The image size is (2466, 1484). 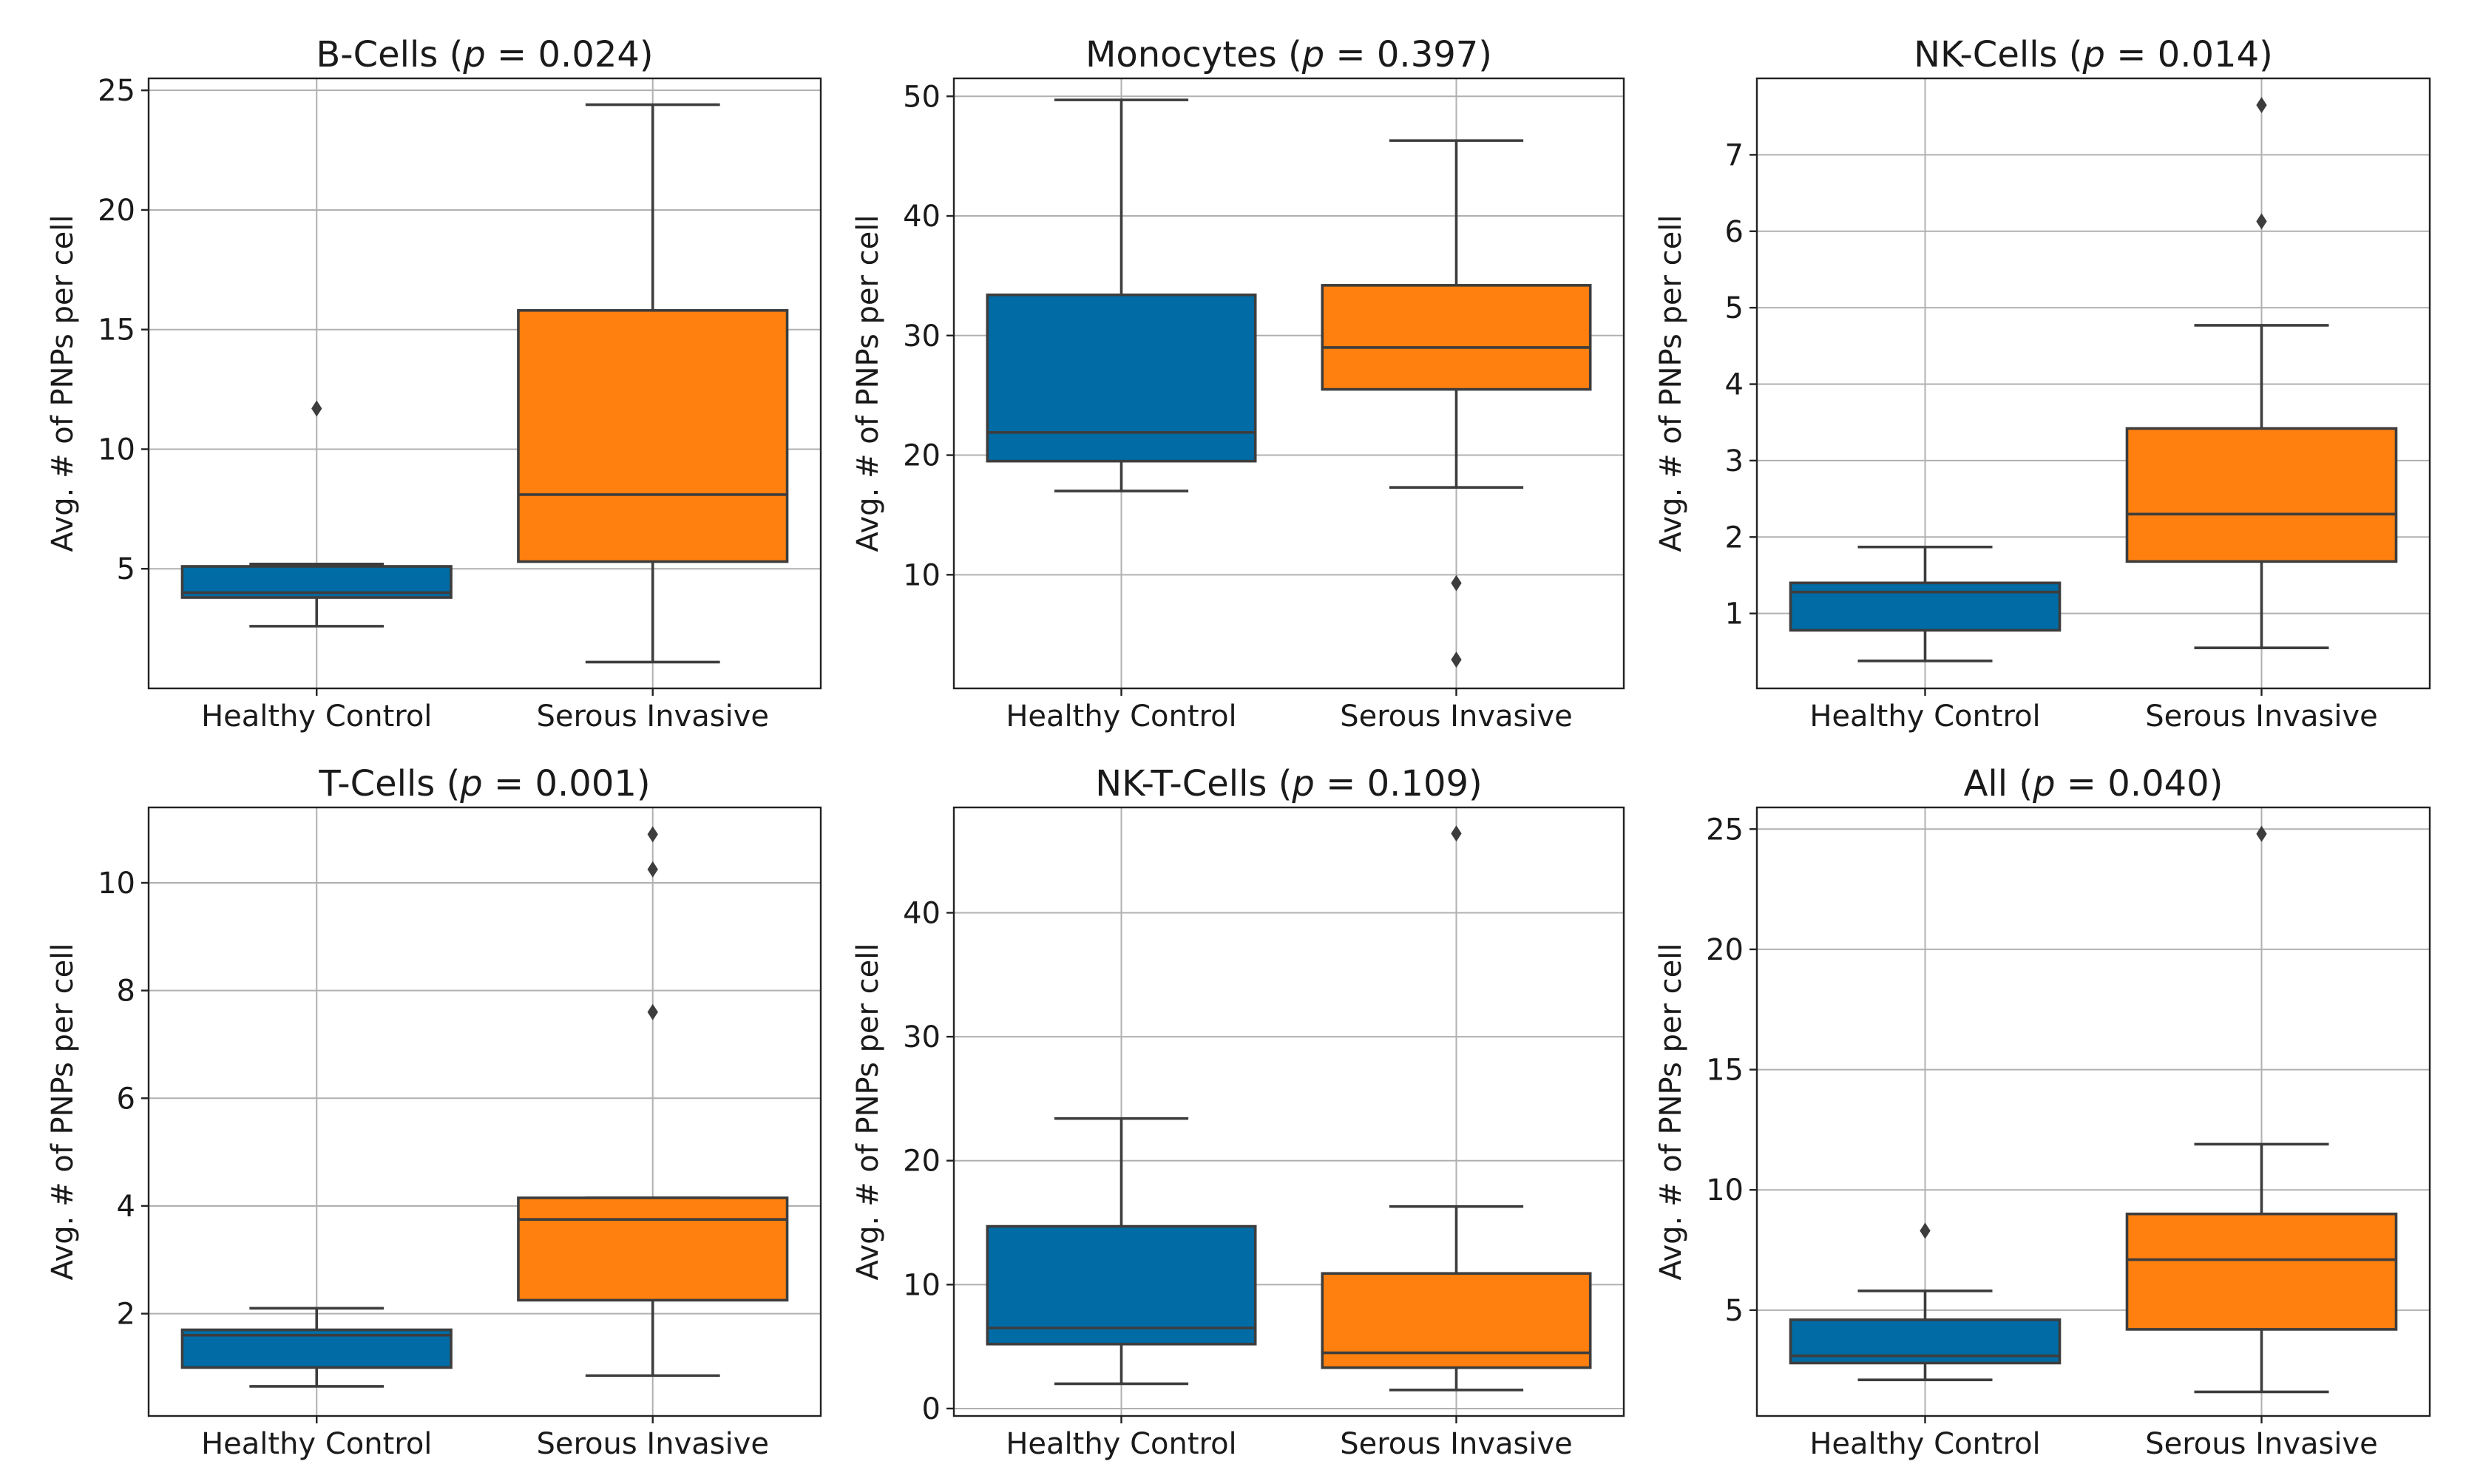 I want to click on title-p-value: = 0.040), so click(x=2139, y=784).